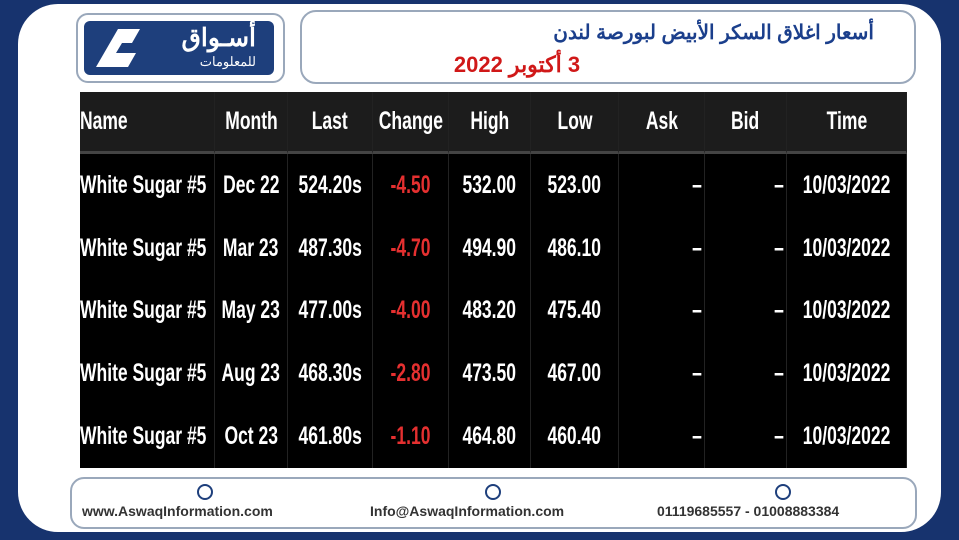 This screenshot has width=959, height=540. I want to click on table-cell: -2.80, so click(411, 374).